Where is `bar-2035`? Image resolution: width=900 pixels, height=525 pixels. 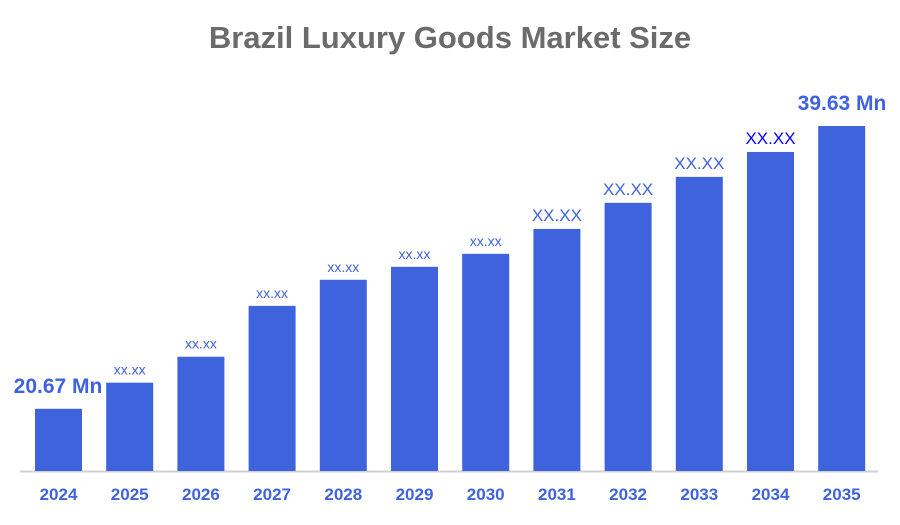
bar-2035 is located at coordinates (842, 298).